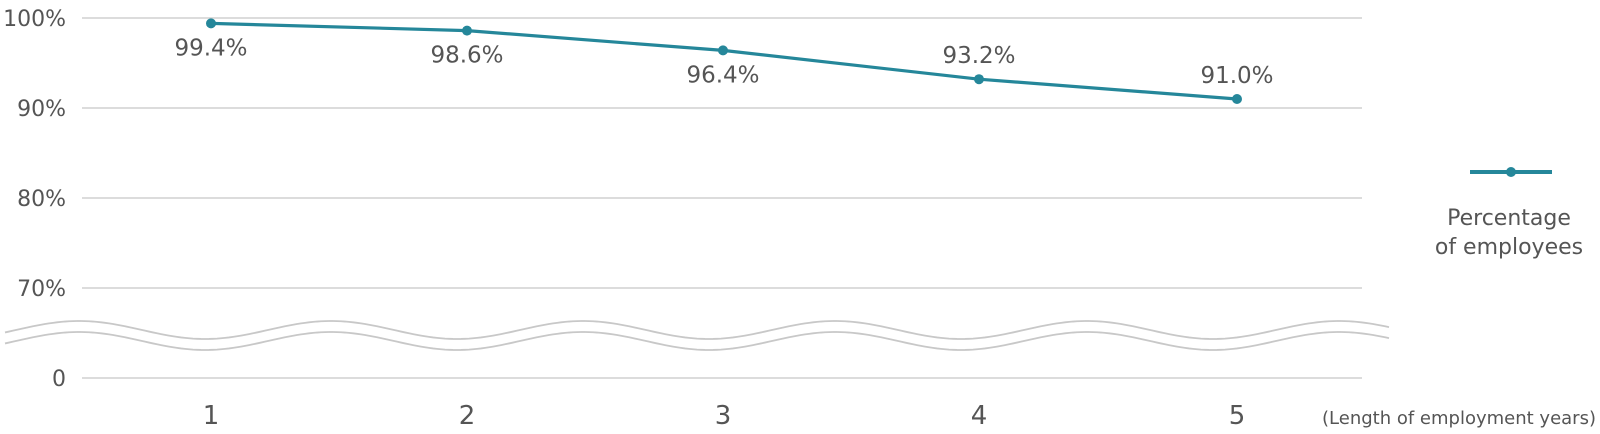 The height and width of the screenshot is (434, 1600). Describe the element at coordinates (211, 416) in the screenshot. I see `x-tick-label: 1` at that location.